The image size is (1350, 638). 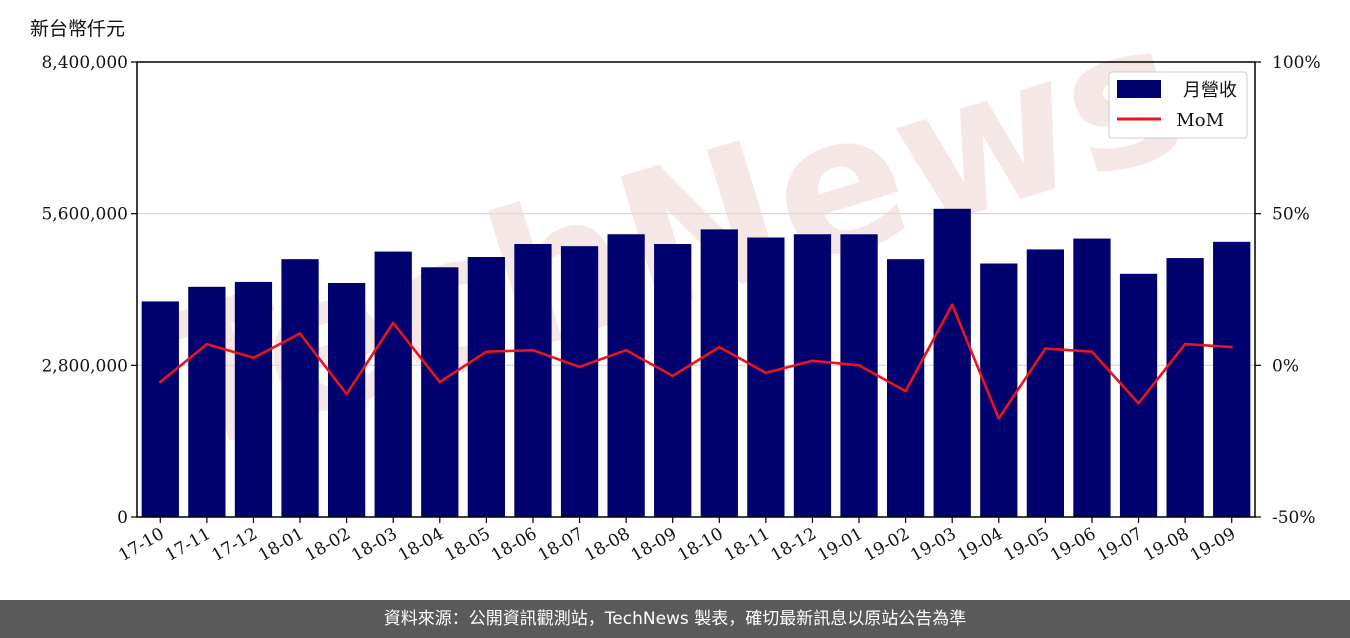 I want to click on legend-label-revenue: 月營收, so click(x=1210, y=90).